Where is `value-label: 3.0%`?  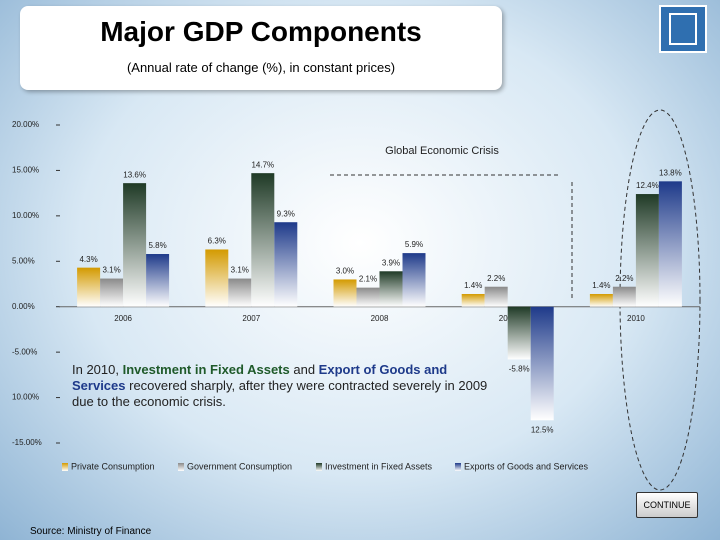
value-label: 3.0% is located at coordinates (345, 271).